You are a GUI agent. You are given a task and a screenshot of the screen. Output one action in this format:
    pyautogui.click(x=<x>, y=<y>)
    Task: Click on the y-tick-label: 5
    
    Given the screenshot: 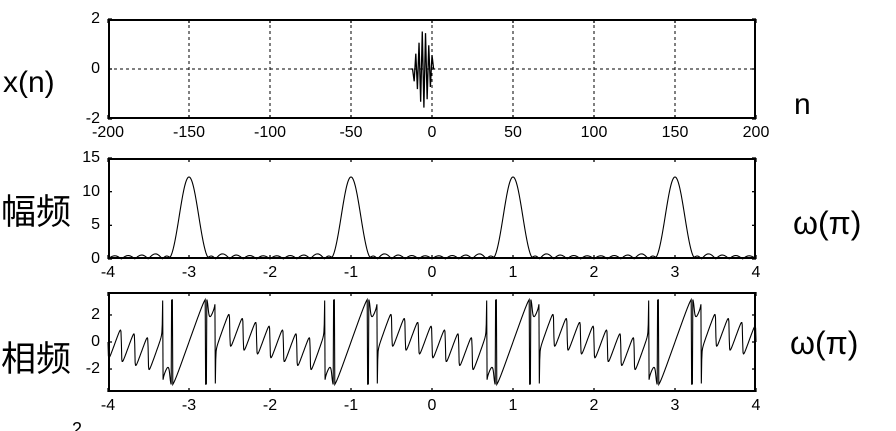 What is the action you would take?
    pyautogui.click(x=95, y=225)
    